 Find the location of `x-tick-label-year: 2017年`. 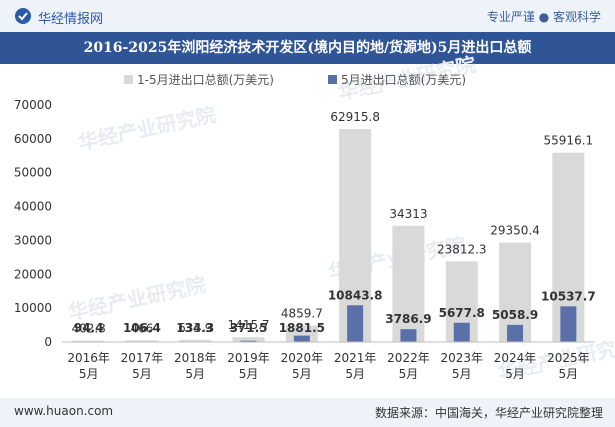

x-tick-label-year: 2017年 is located at coordinates (142, 358).